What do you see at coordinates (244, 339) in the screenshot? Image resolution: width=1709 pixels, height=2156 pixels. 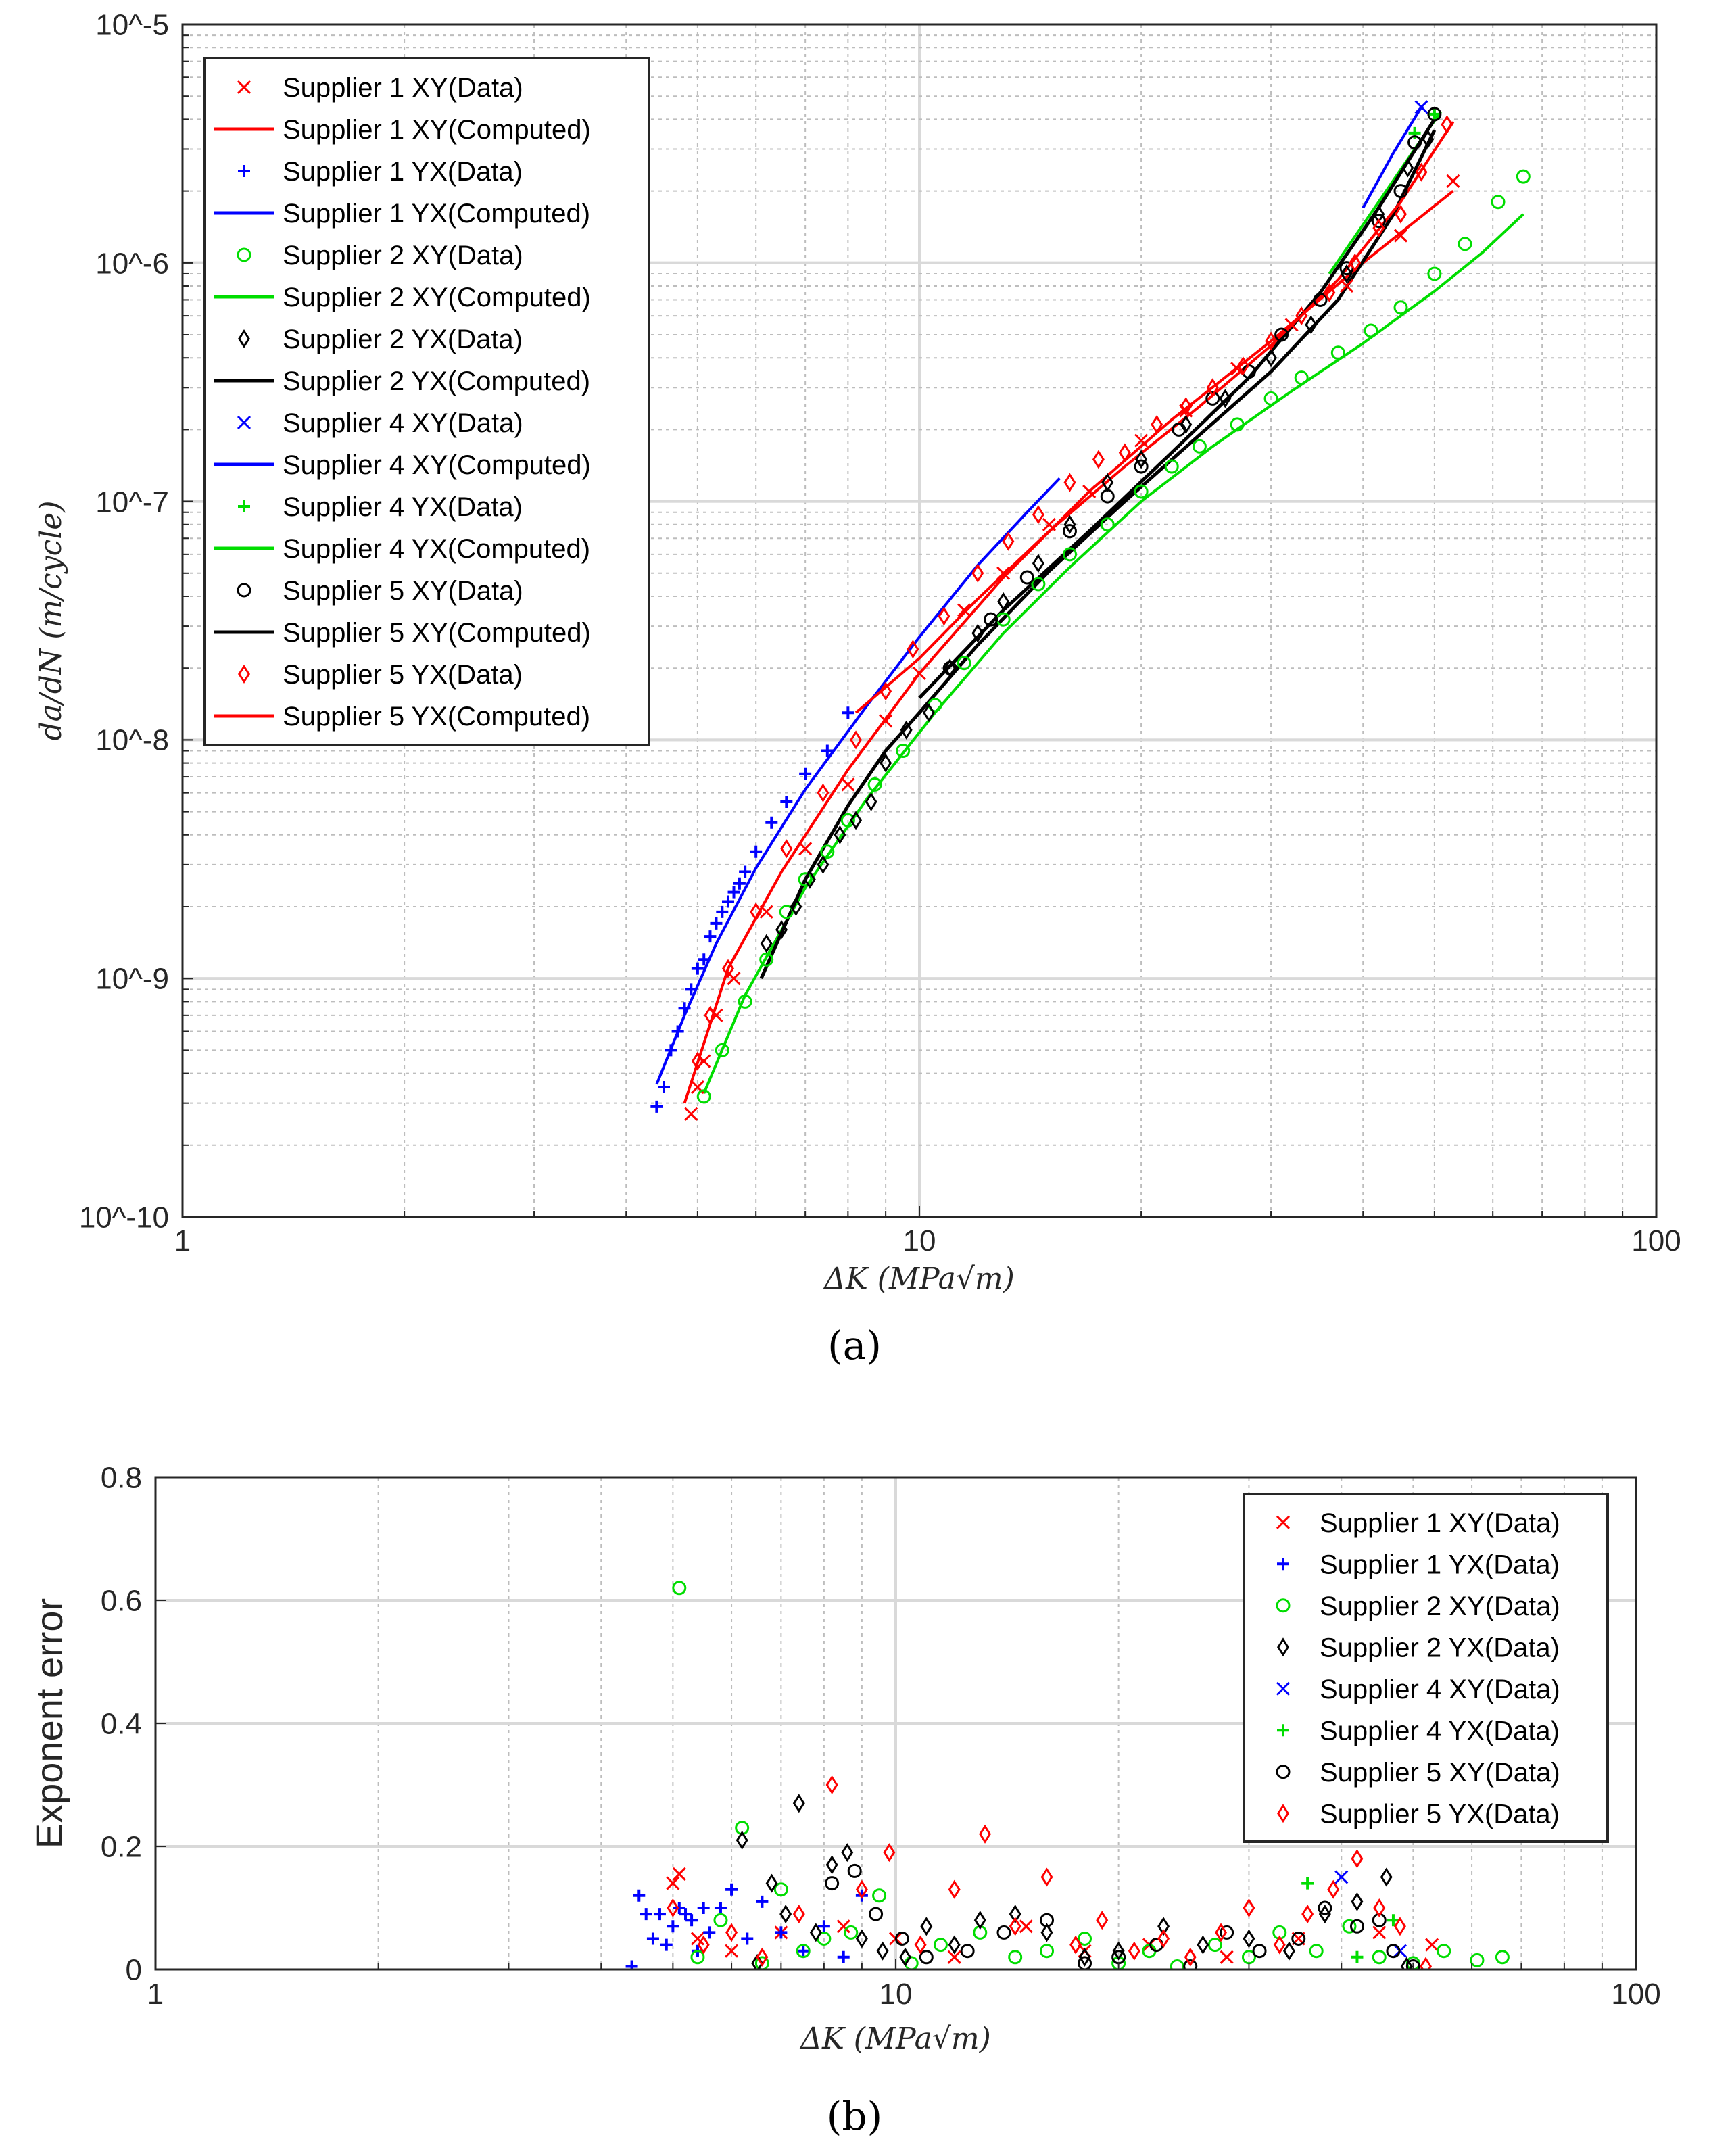 I see `legend-marker-supplier-2-yx-data` at bounding box center [244, 339].